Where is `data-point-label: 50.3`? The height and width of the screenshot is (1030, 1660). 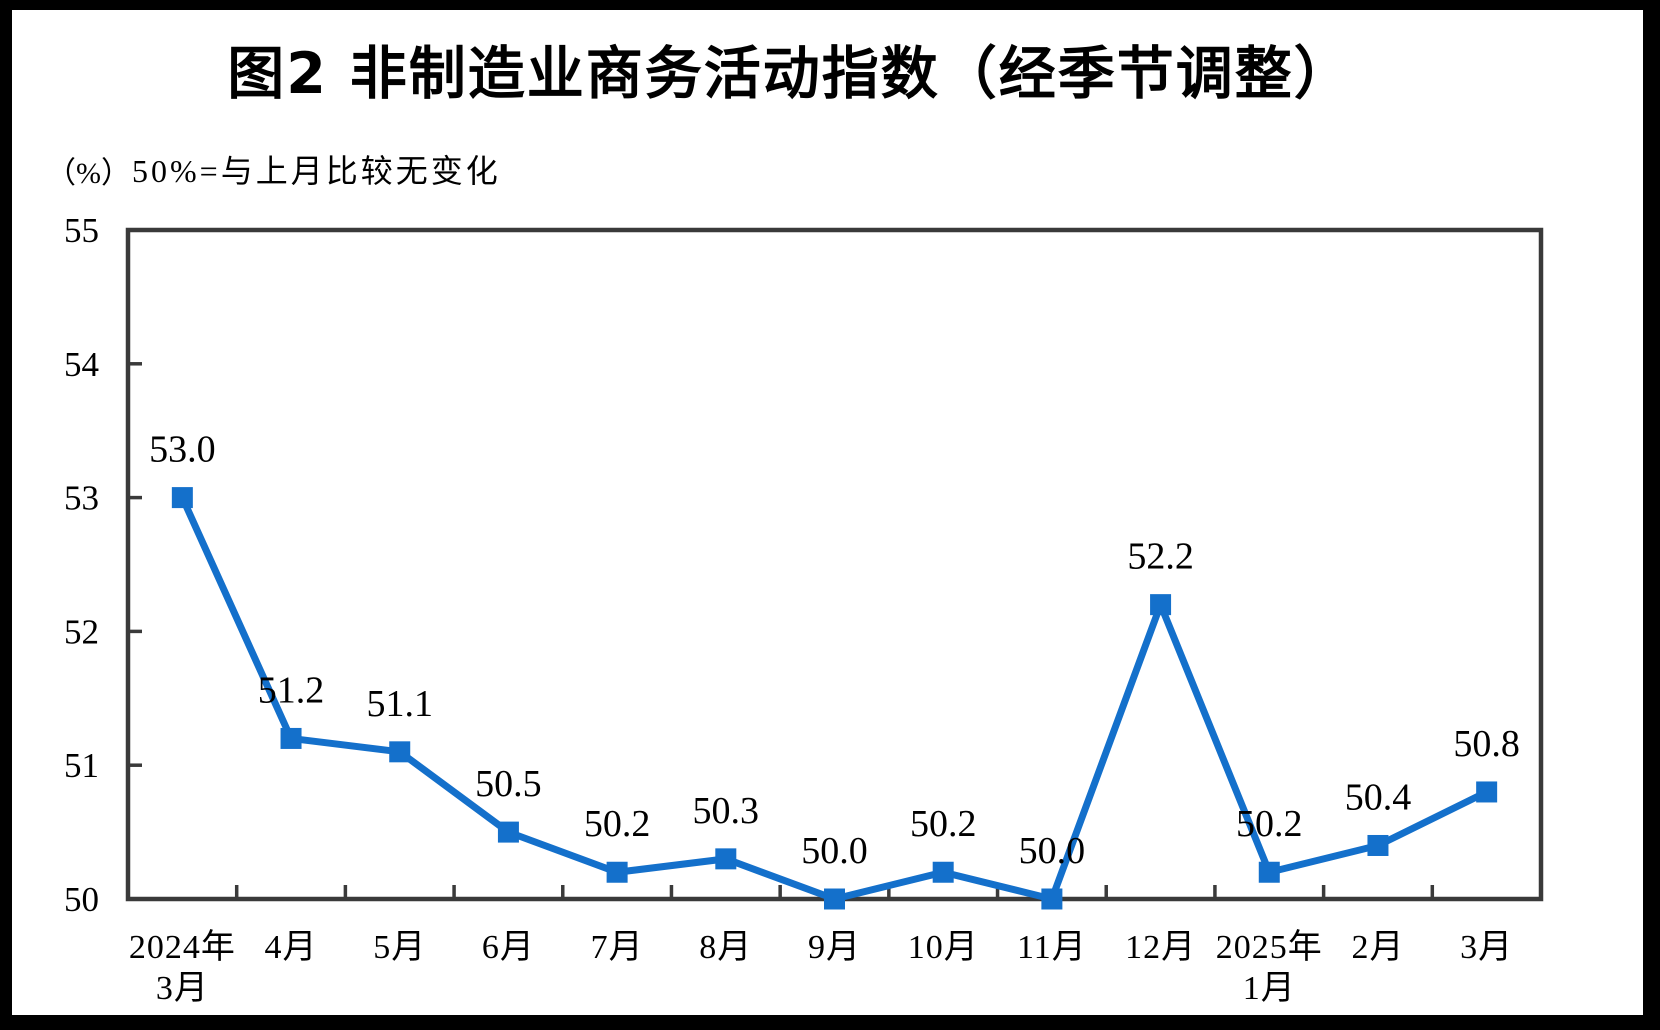
data-point-label: 50.3 is located at coordinates (726, 811).